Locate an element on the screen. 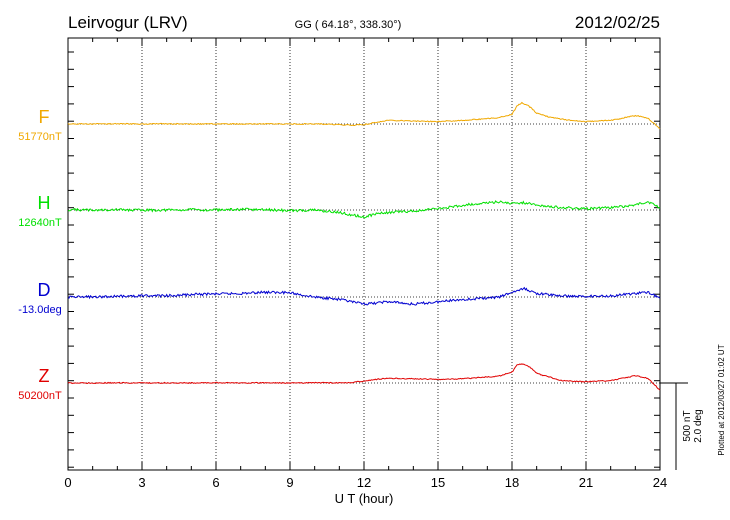 This screenshot has height=520, width=730. series-name-D: D is located at coordinates (44, 290).